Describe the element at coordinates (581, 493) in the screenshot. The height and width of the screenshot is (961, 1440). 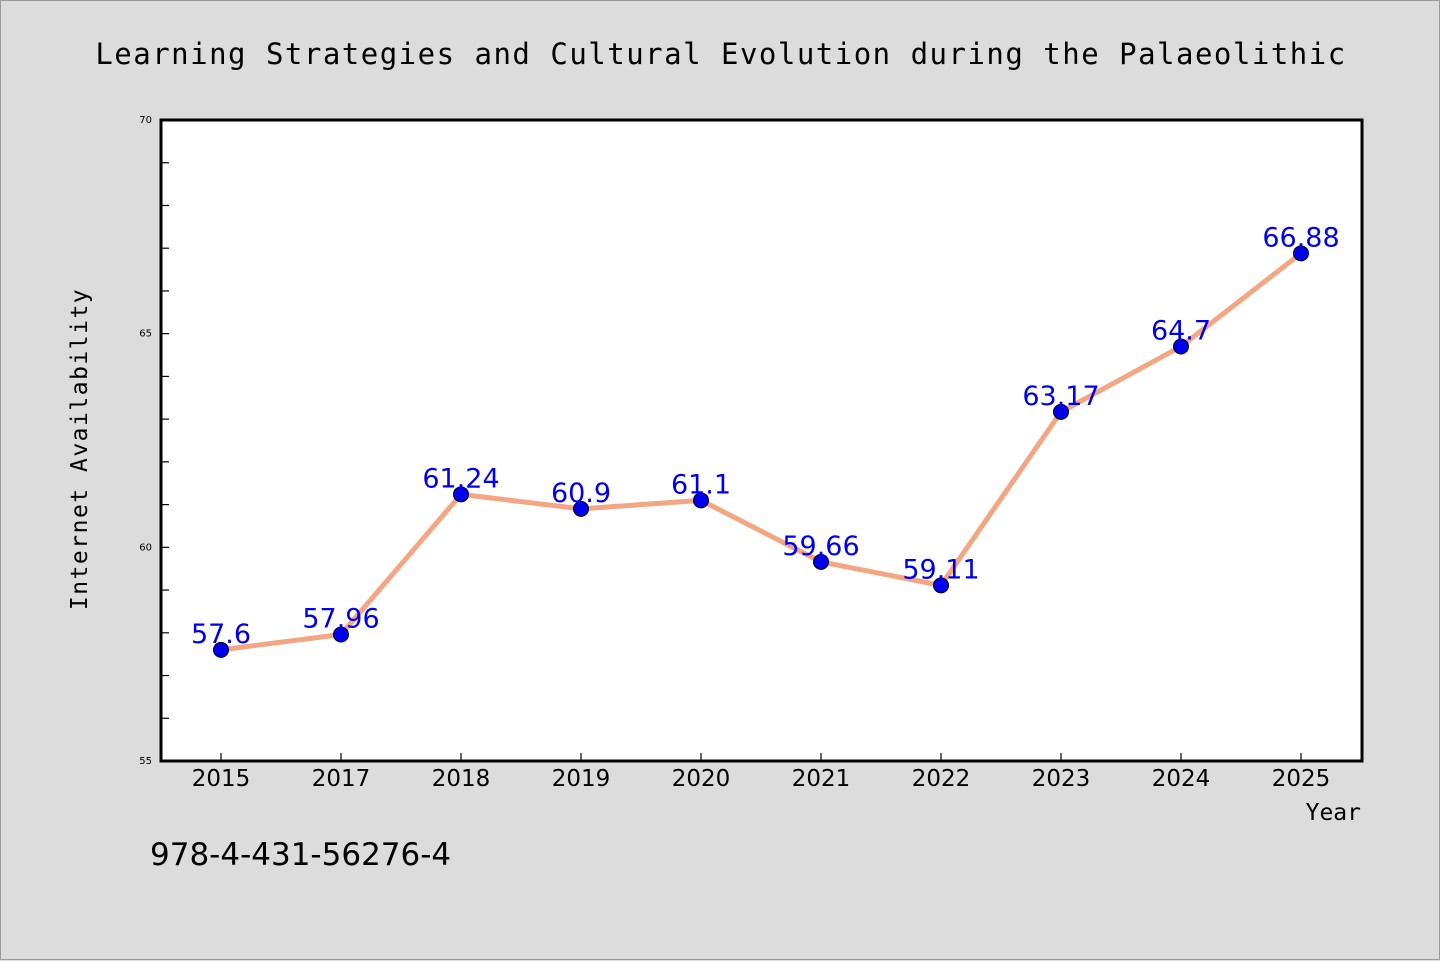
I see `data-label: 60.9` at that location.